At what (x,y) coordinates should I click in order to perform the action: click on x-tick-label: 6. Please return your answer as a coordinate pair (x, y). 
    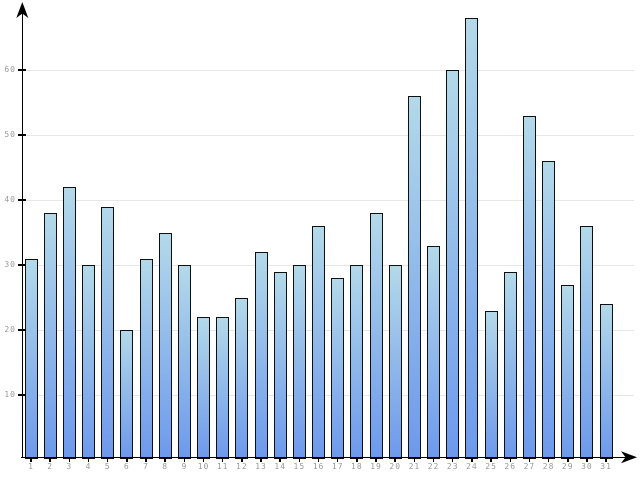
    Looking at the image, I should click on (126, 466).